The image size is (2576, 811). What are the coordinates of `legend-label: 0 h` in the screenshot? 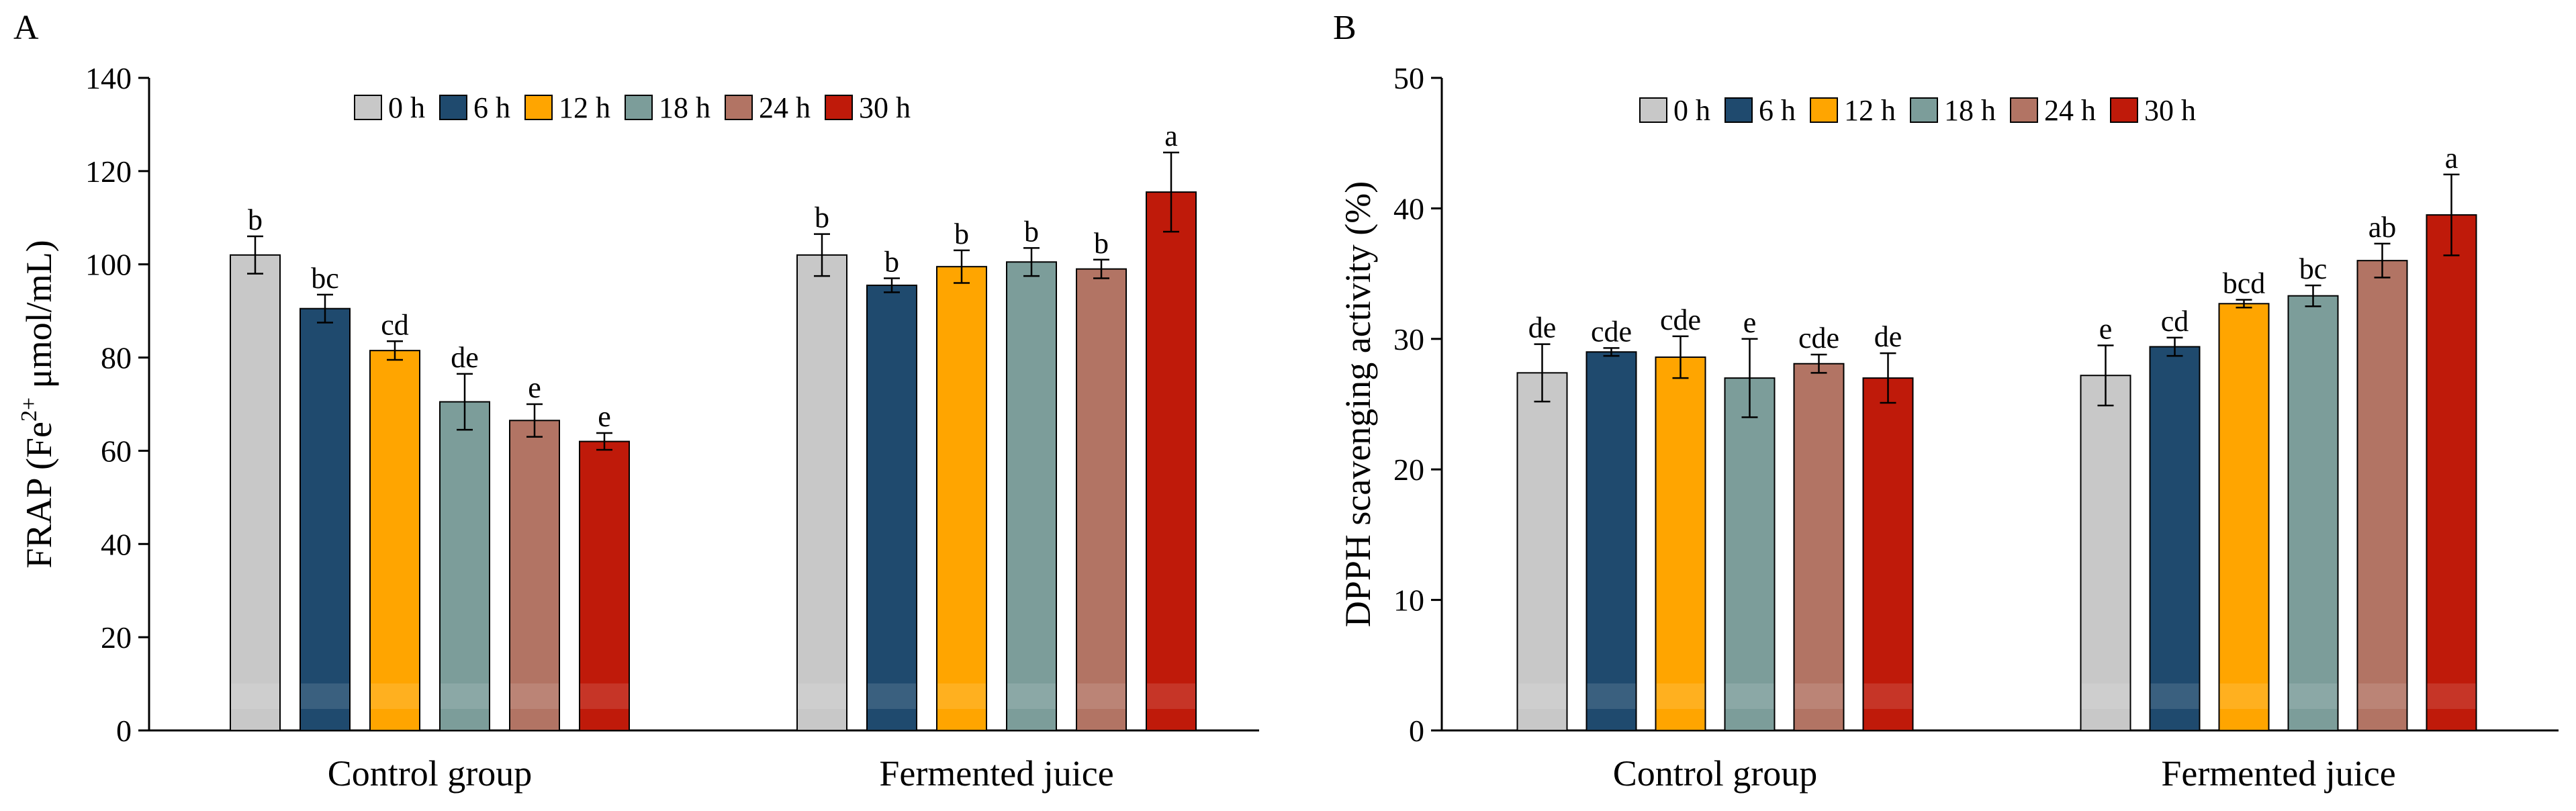 It's located at (1691, 110).